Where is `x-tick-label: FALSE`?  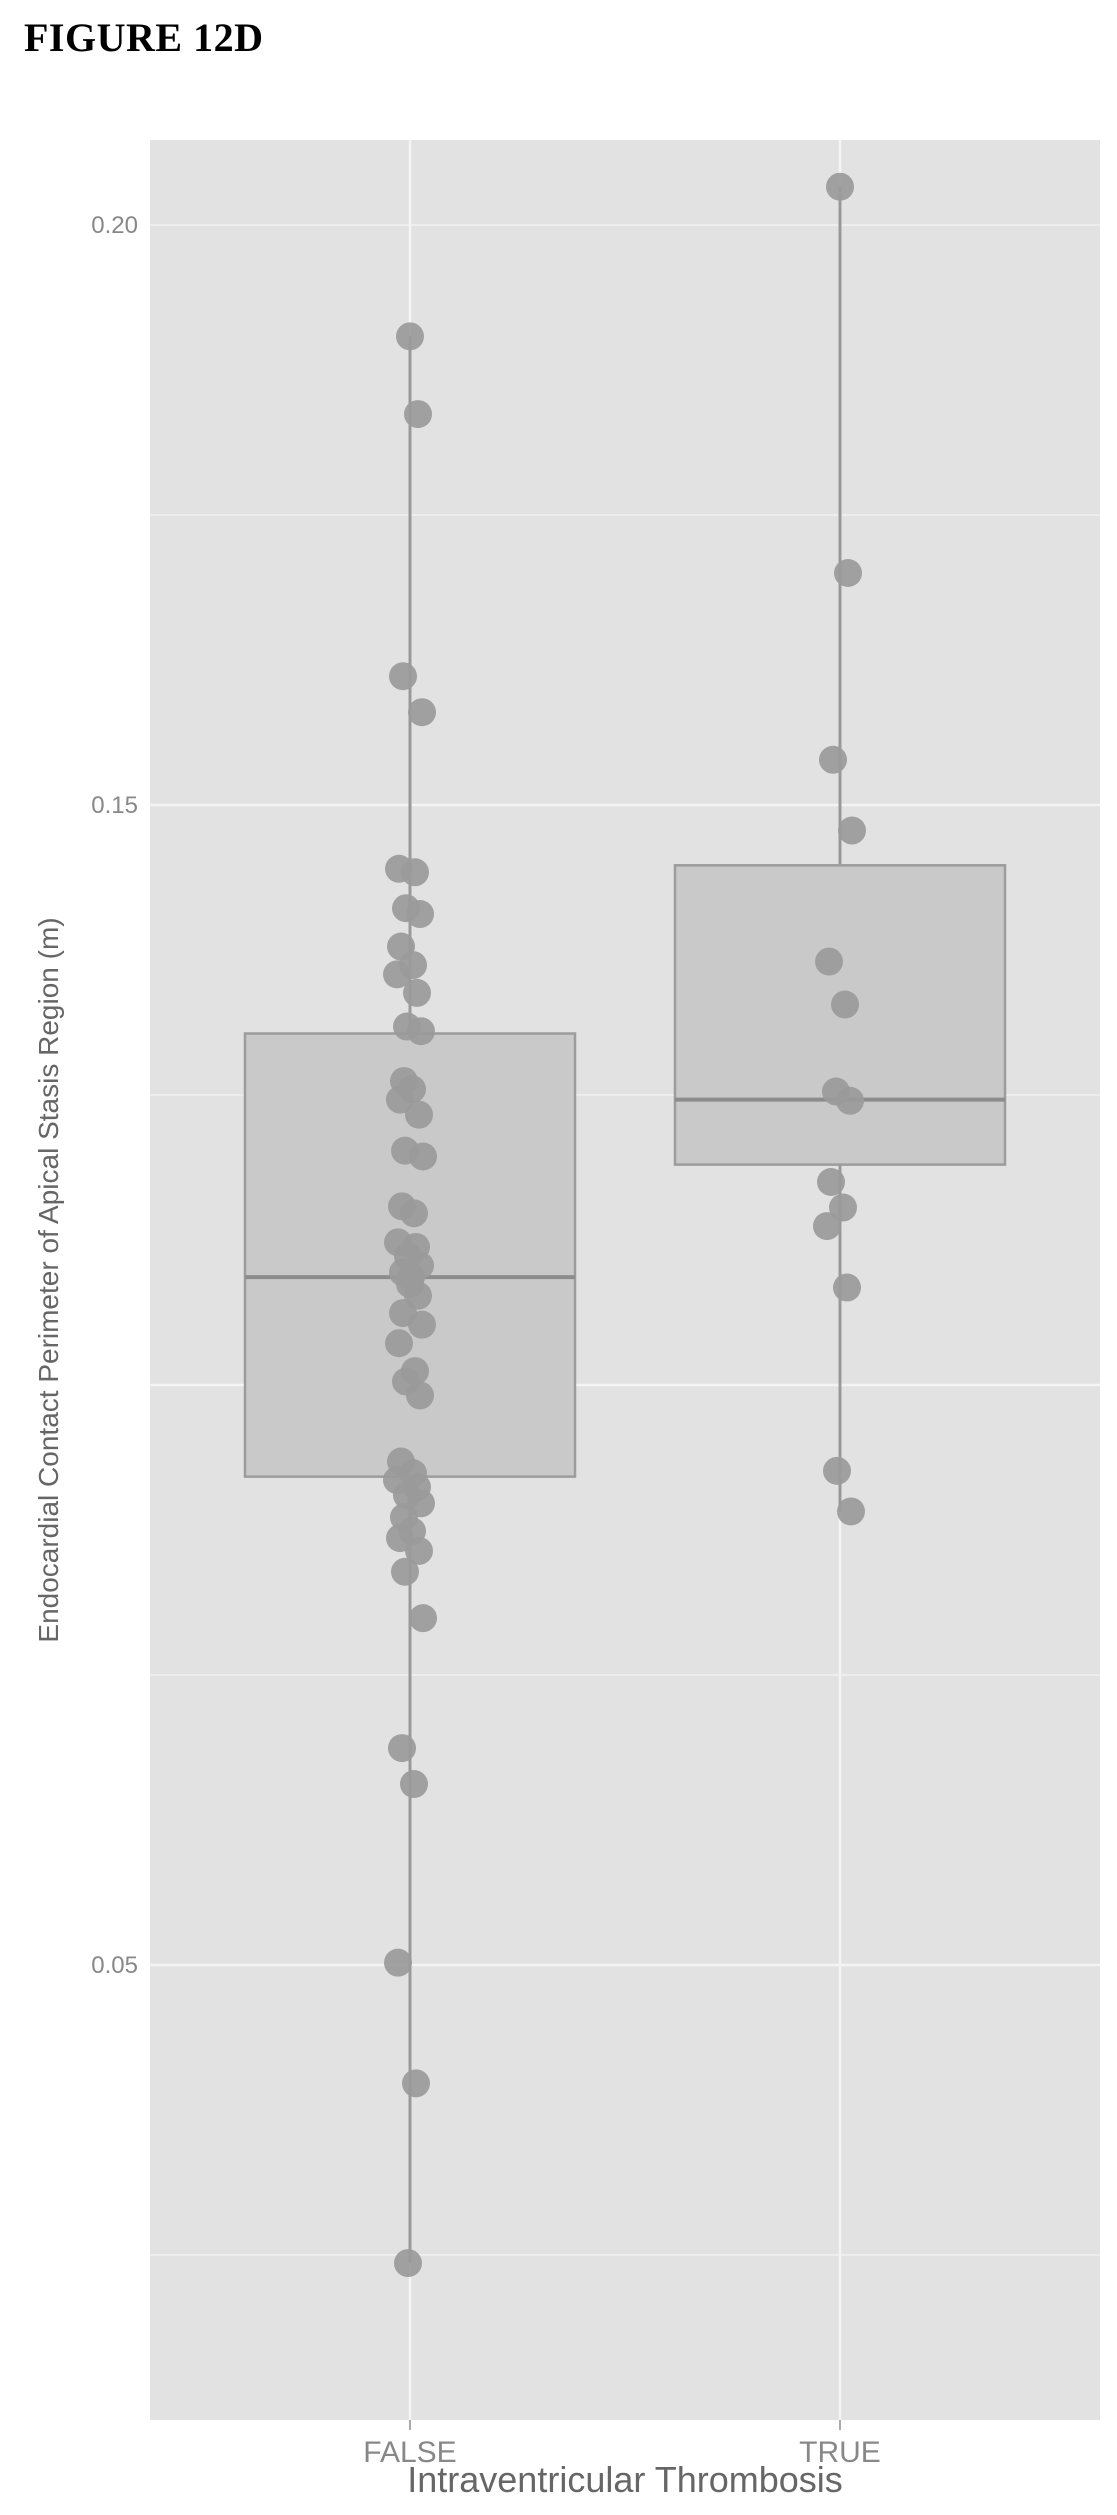 x-tick-label: FALSE is located at coordinates (409, 2452).